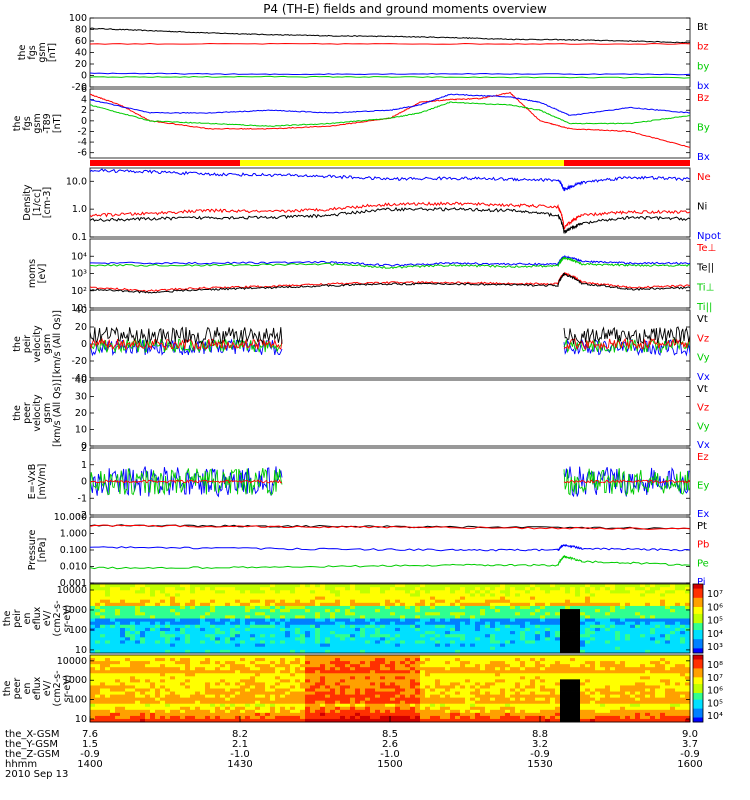  Describe the element at coordinates (72, 590) in the screenshot. I see `y-tick-label: 10000` at that location.